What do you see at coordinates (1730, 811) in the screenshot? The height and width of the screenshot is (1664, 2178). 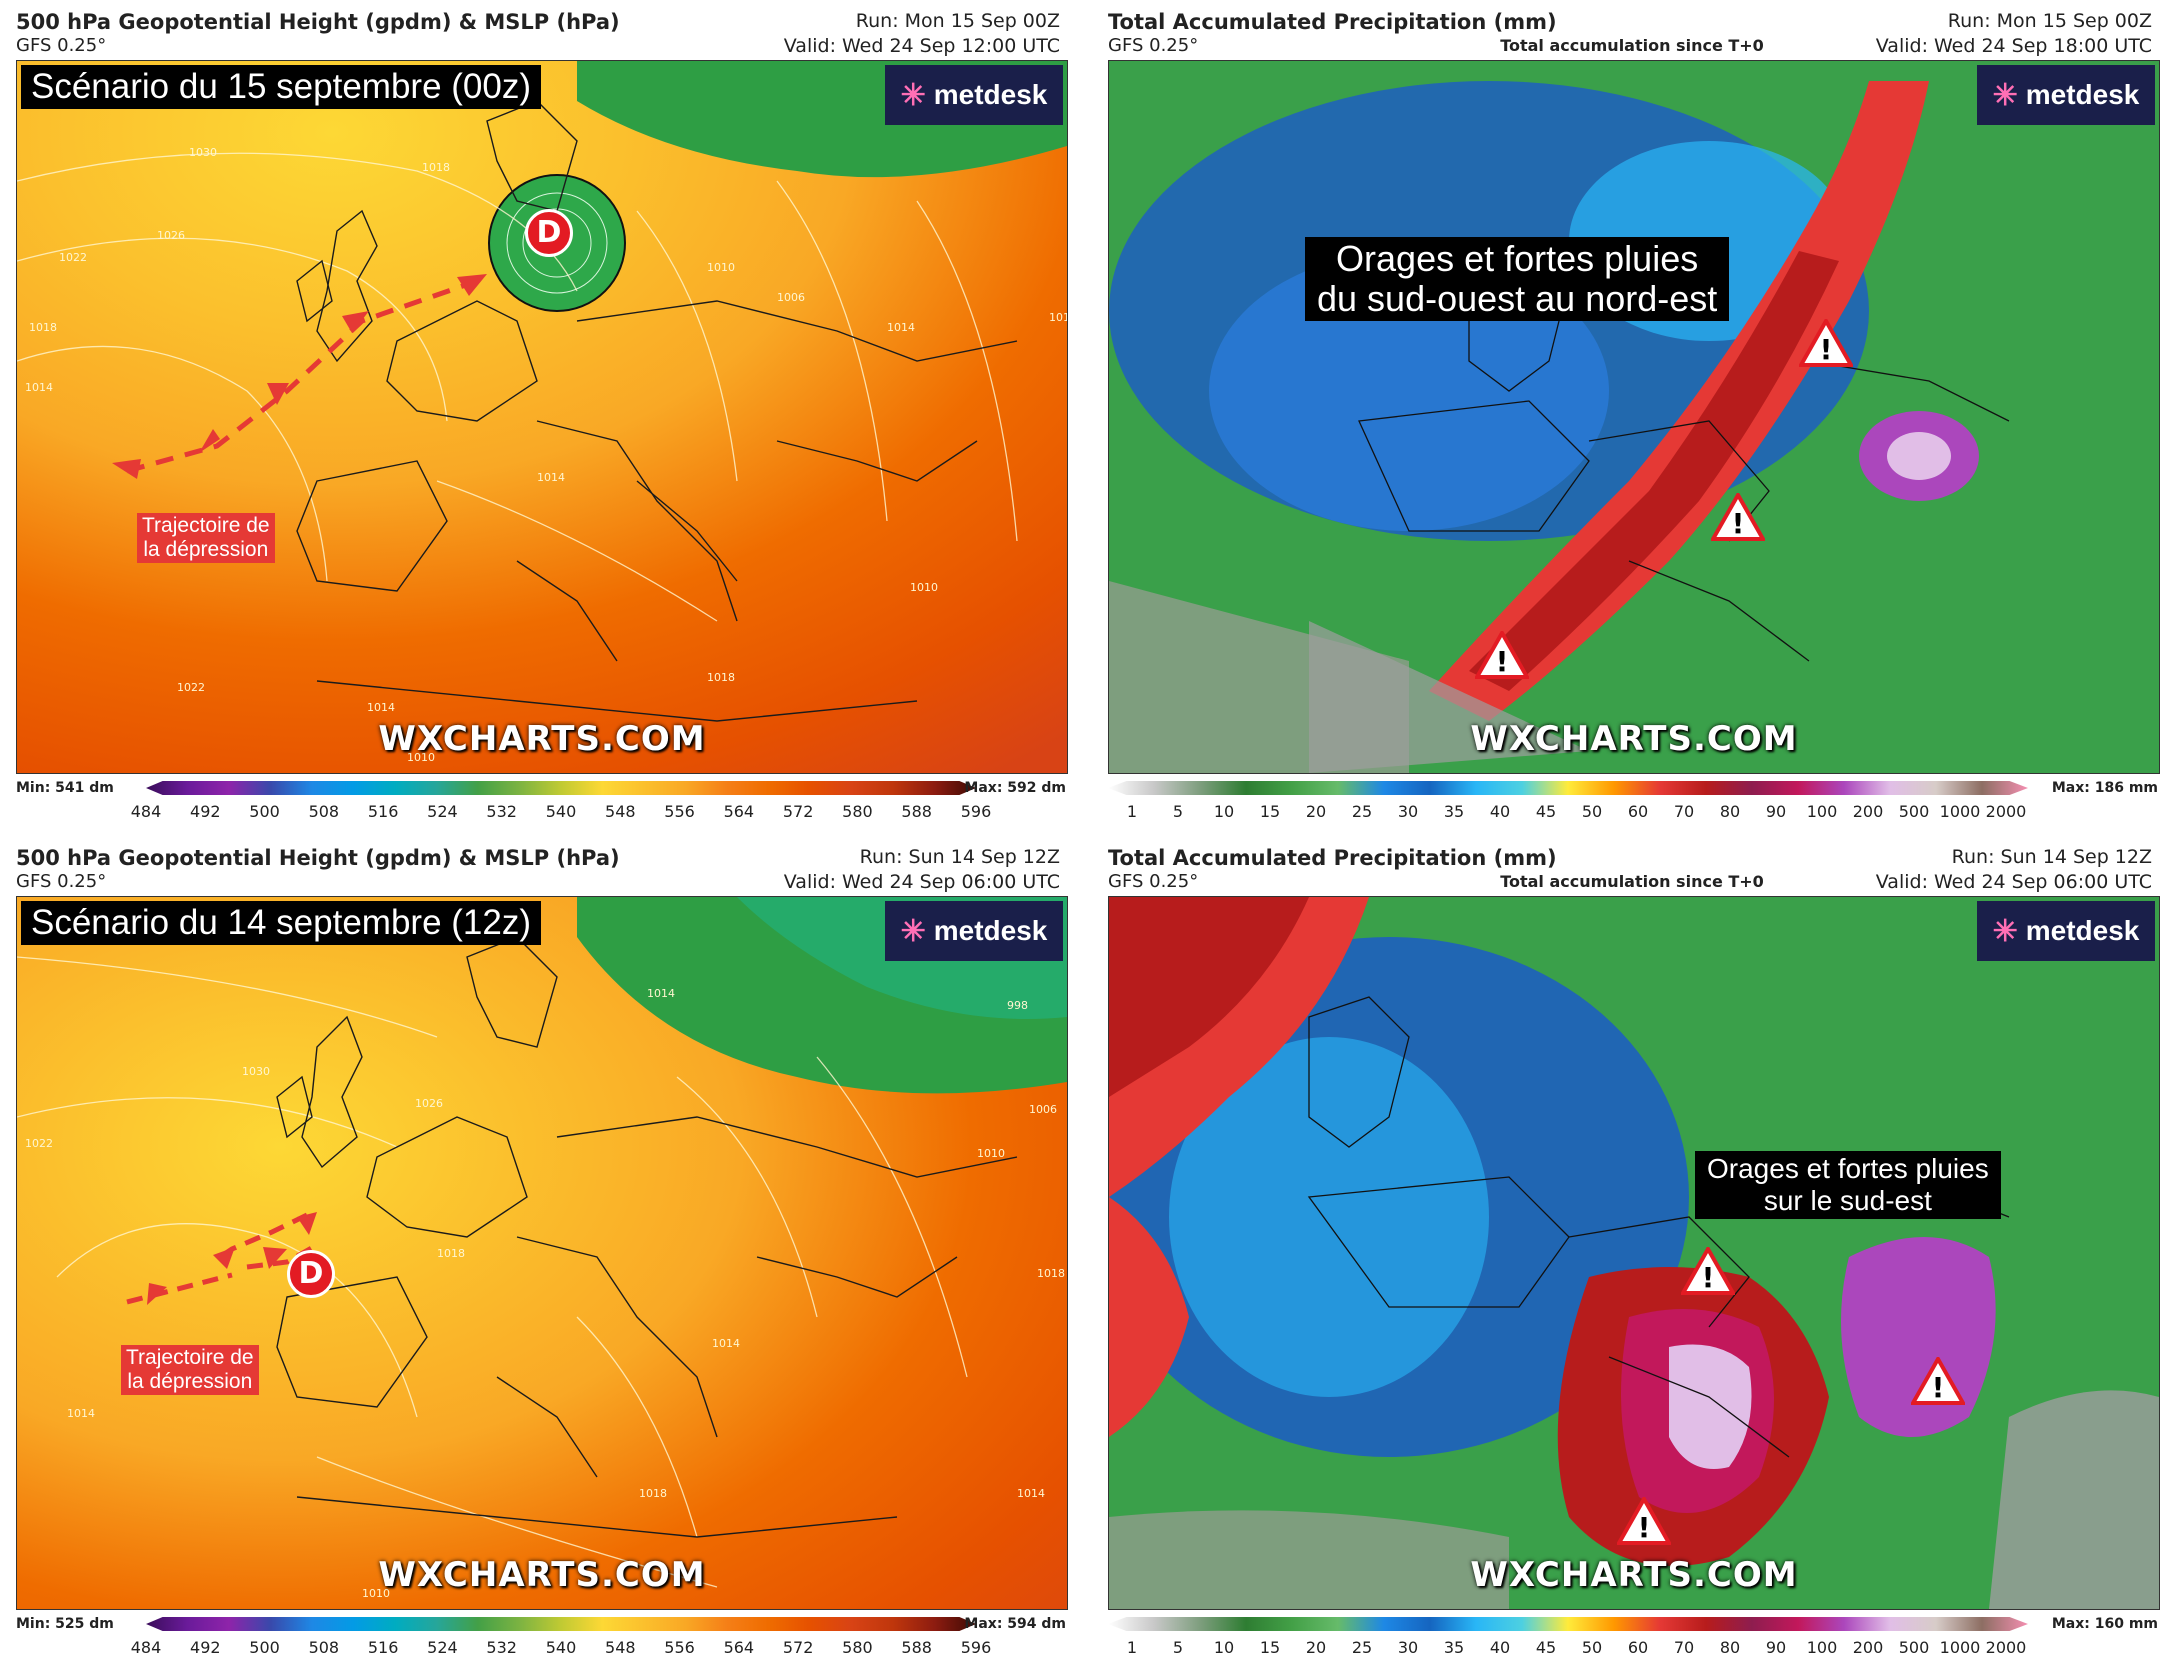 I see `legend-tick-label: 80` at bounding box center [1730, 811].